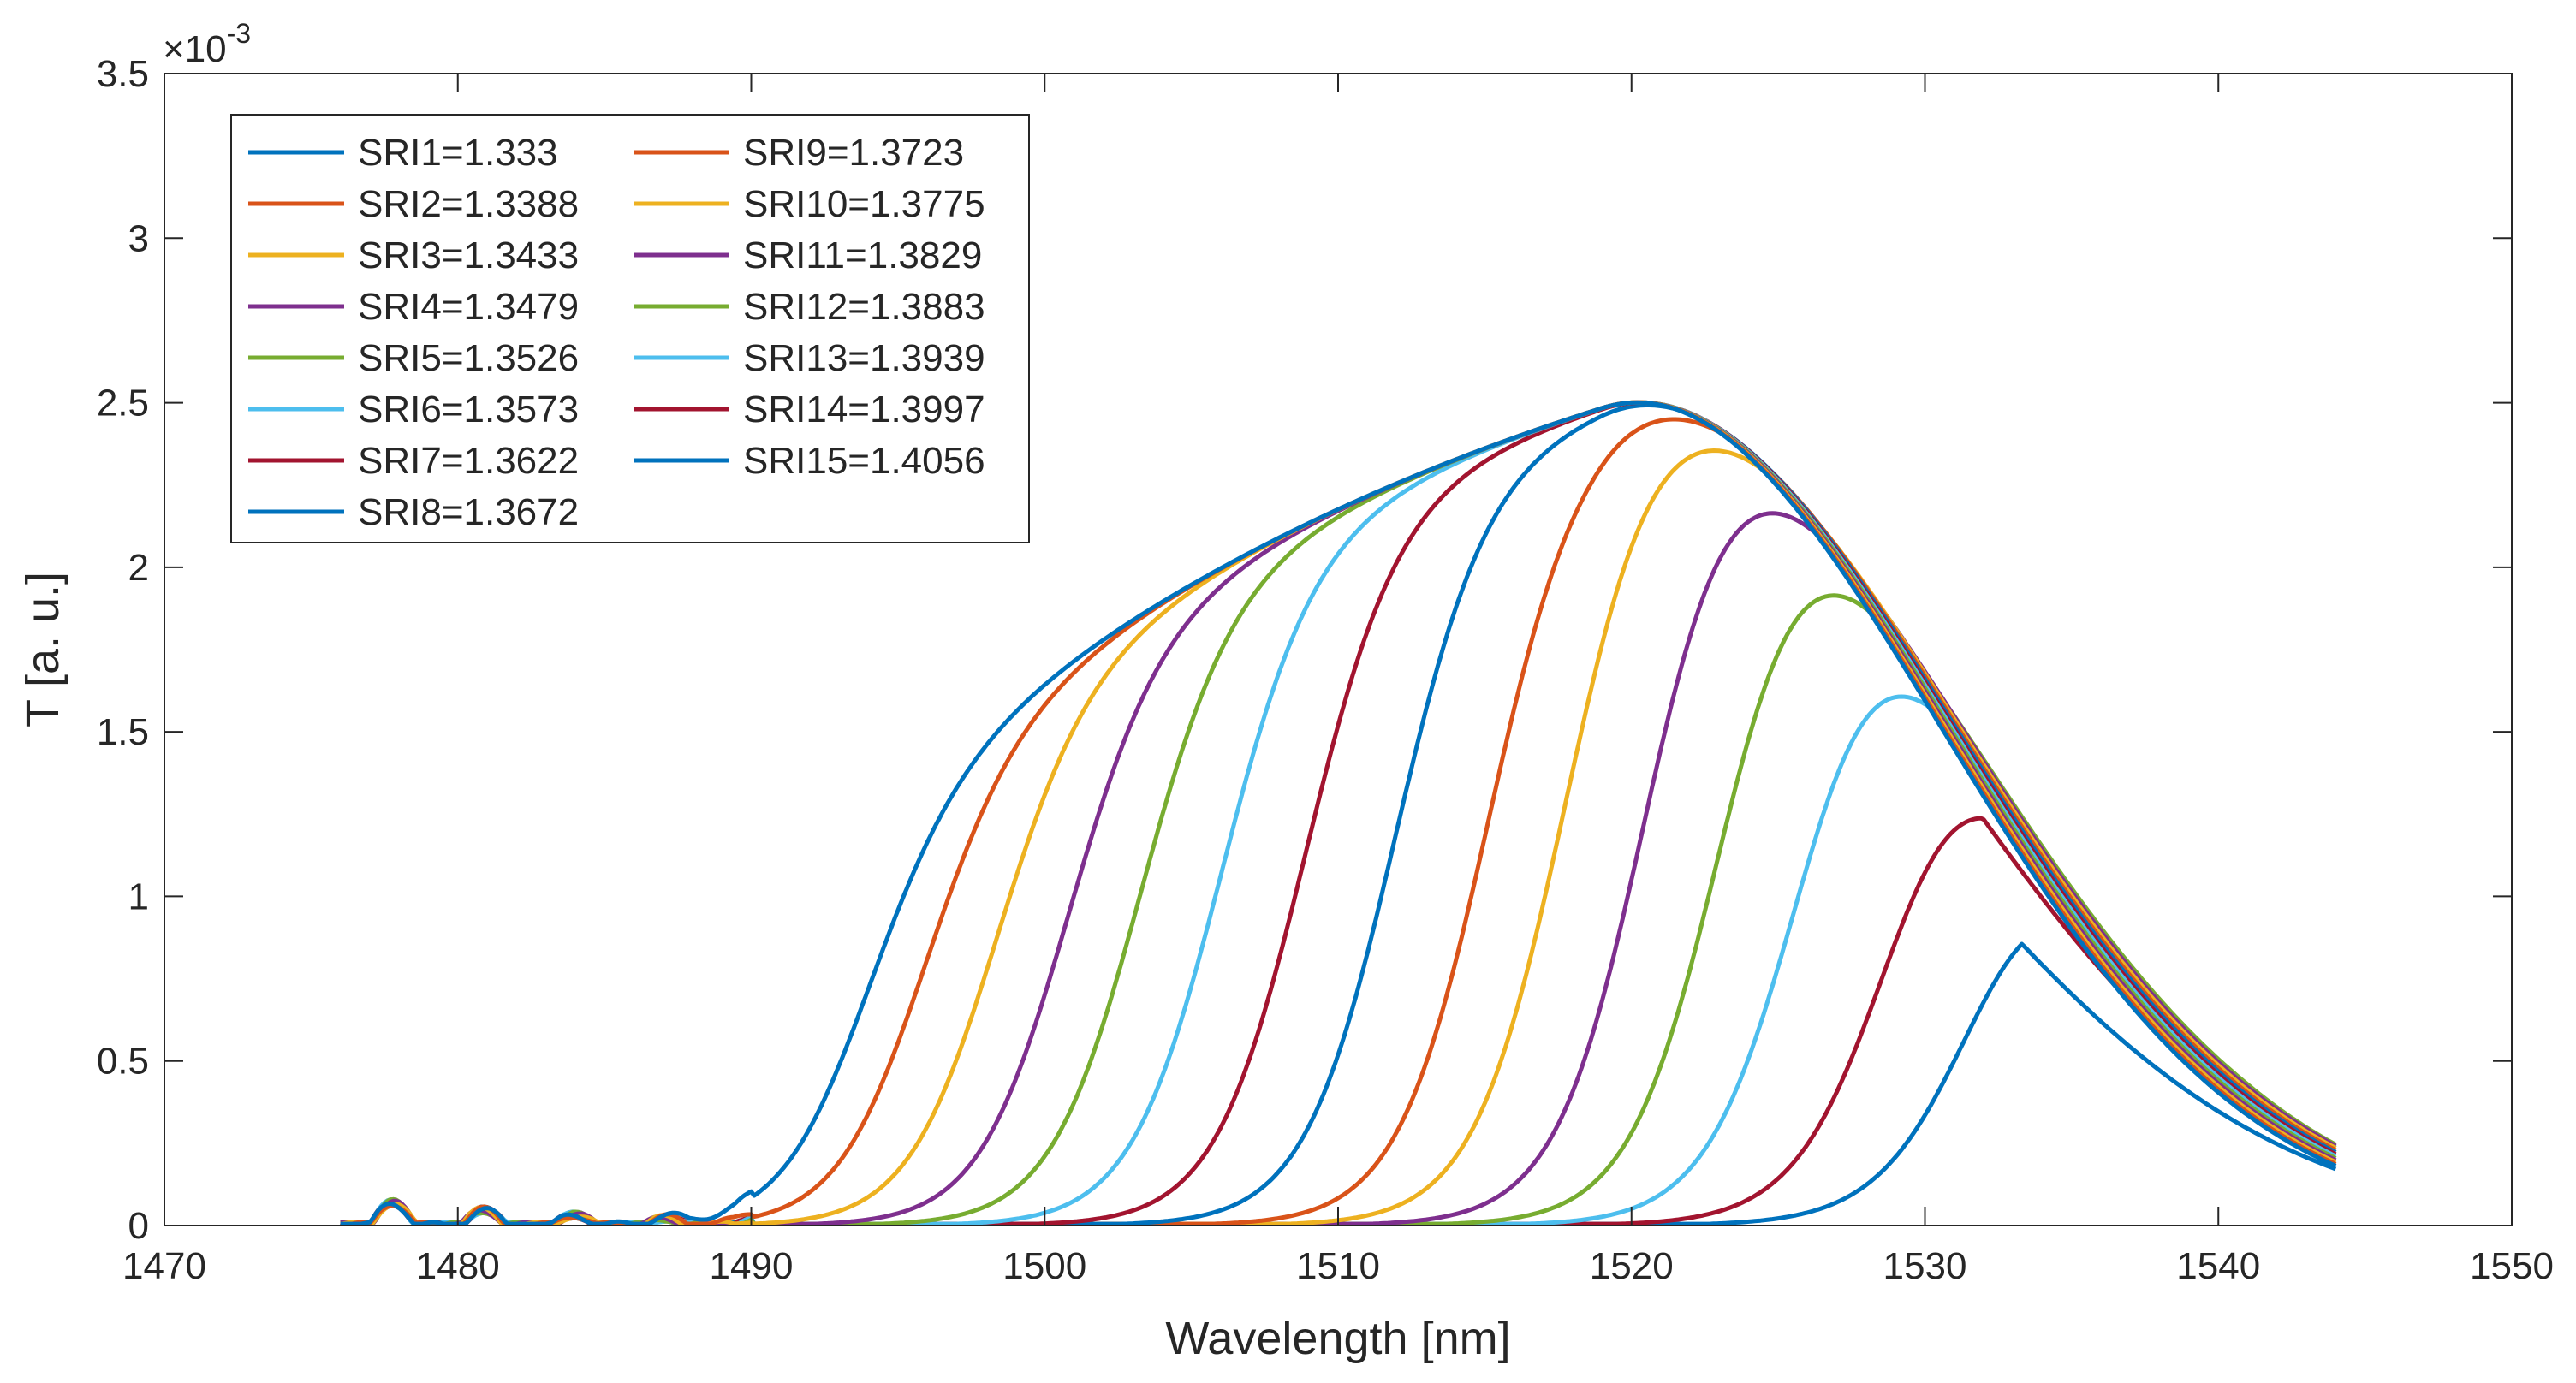  What do you see at coordinates (2512, 1266) in the screenshot?
I see `x-tick-label: 1550` at bounding box center [2512, 1266].